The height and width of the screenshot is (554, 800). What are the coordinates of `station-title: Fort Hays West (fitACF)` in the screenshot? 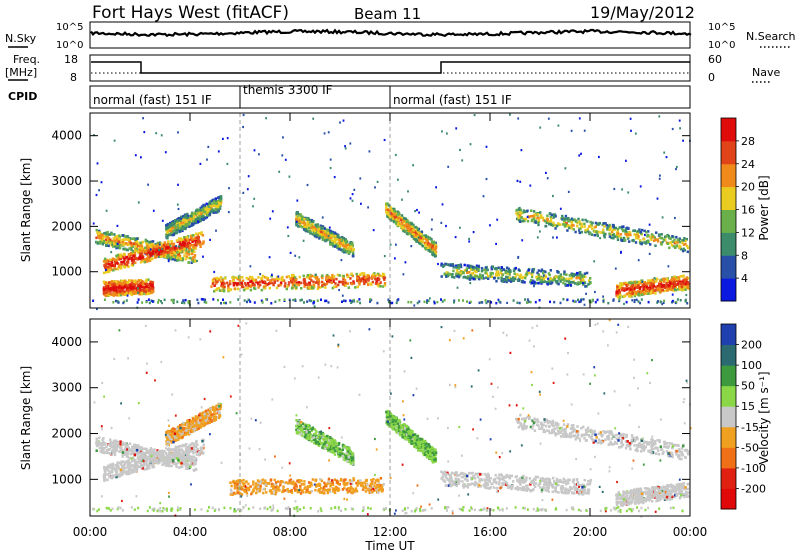 It's located at (190, 13).